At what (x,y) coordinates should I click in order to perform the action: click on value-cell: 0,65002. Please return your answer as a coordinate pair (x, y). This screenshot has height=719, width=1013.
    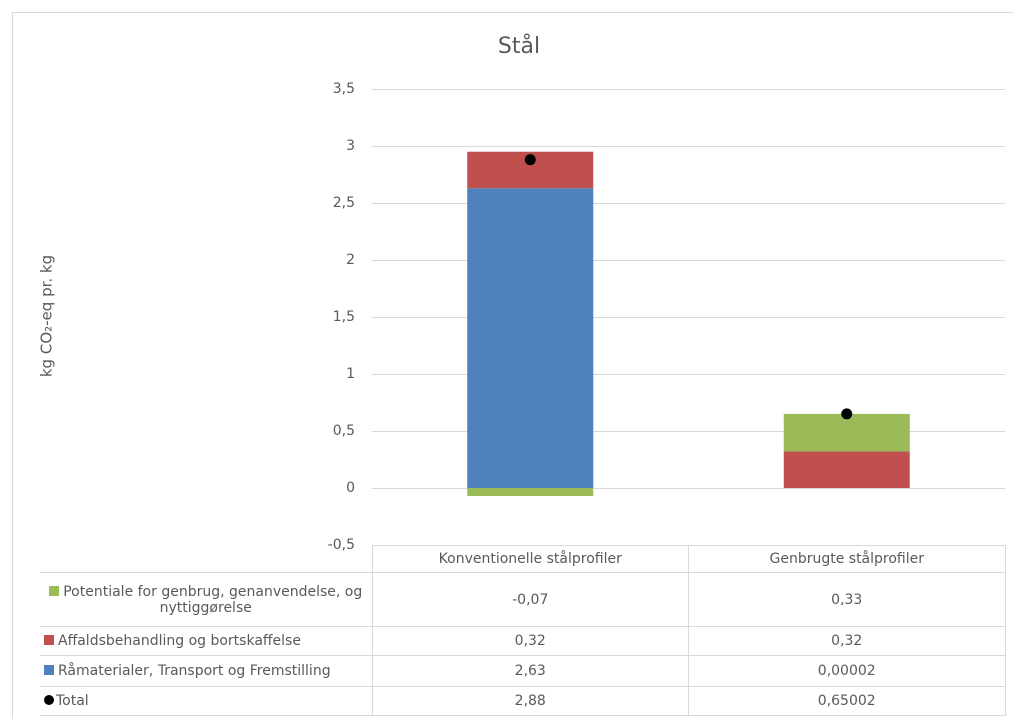
    Looking at the image, I should click on (847, 701).